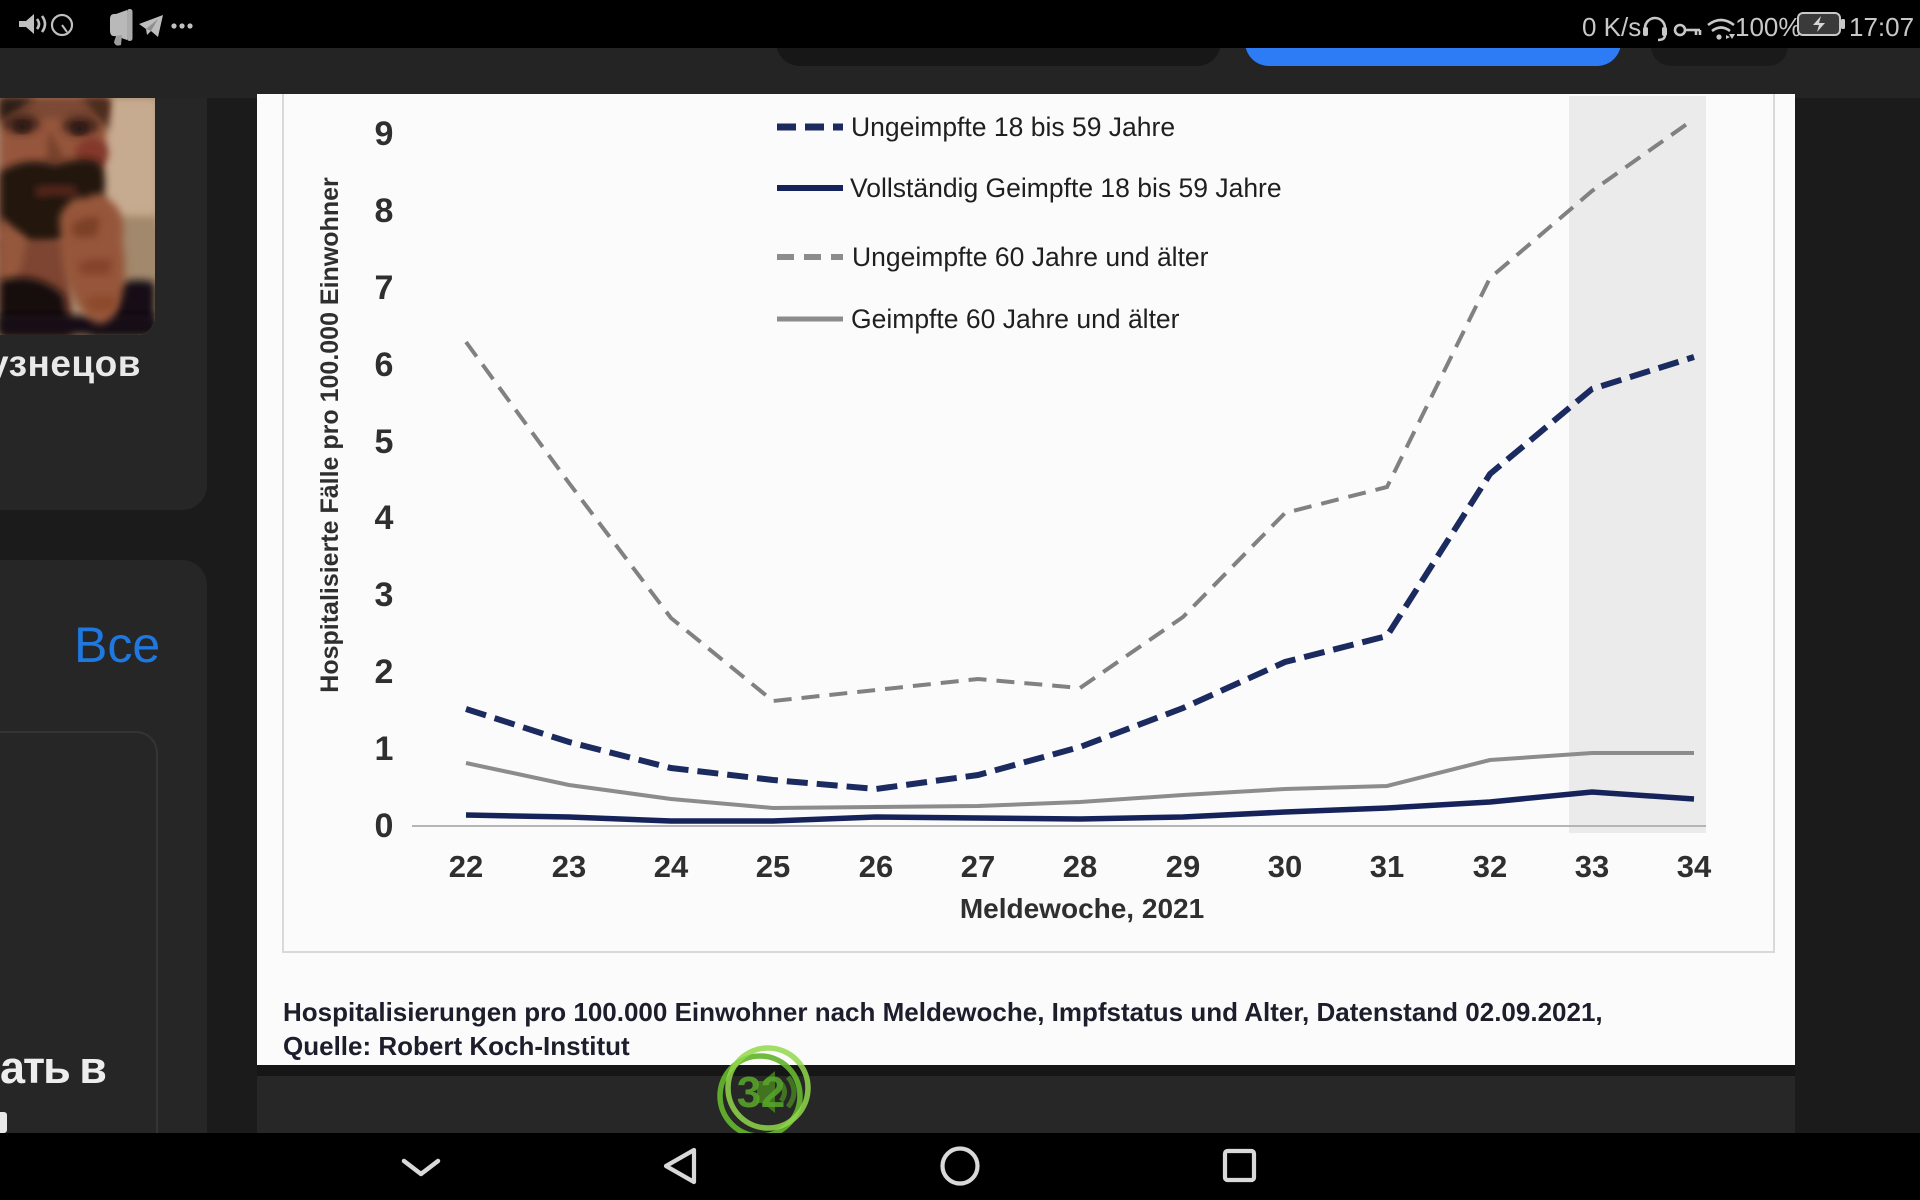 Image resolution: width=1920 pixels, height=1200 pixels. I want to click on svg-text: Geimpfte 60 Jahre und älter, so click(1015, 319).